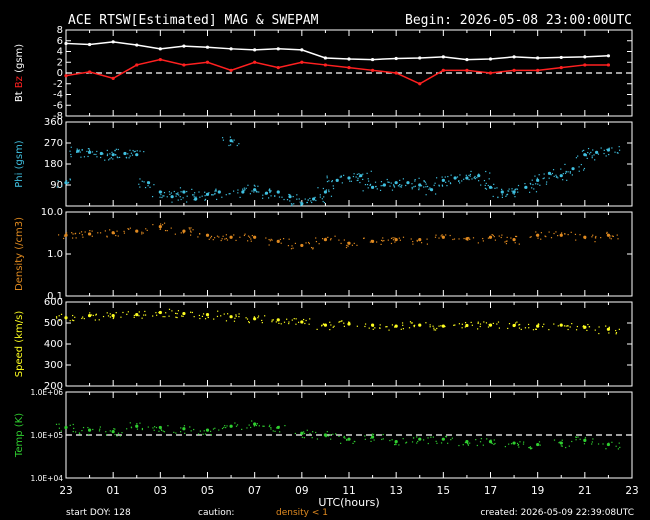 The height and width of the screenshot is (520, 650). What do you see at coordinates (396, 73) in the screenshot?
I see `data-point-bz` at bounding box center [396, 73].